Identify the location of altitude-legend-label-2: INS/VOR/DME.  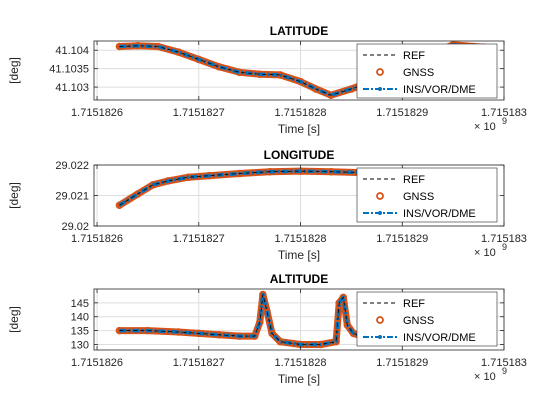
(439, 338).